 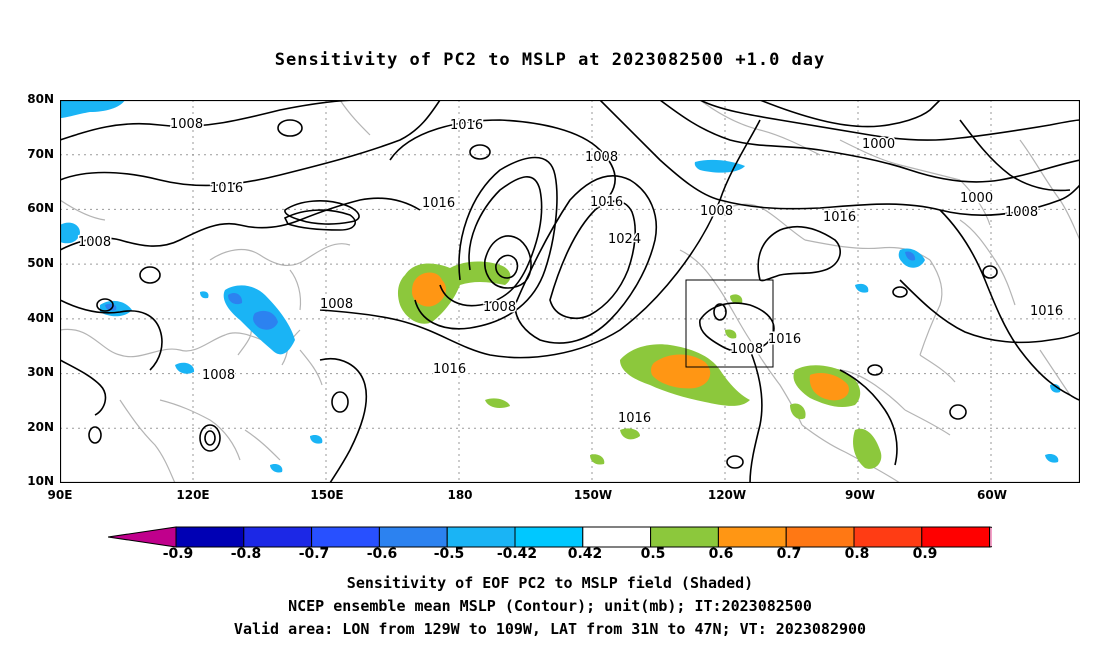 I want to click on colorbar, so click(x=550, y=537).